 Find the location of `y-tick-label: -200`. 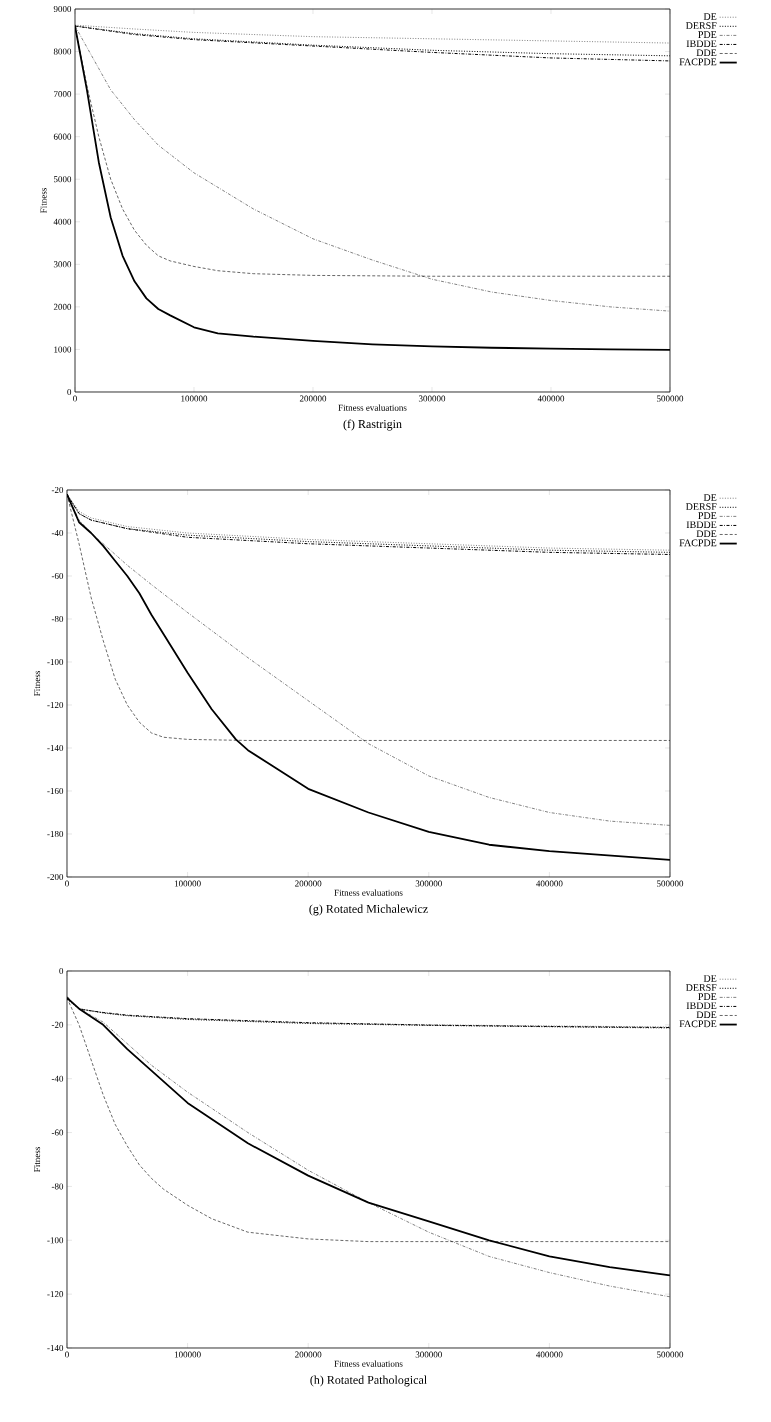

y-tick-label: -200 is located at coordinates (55, 877).